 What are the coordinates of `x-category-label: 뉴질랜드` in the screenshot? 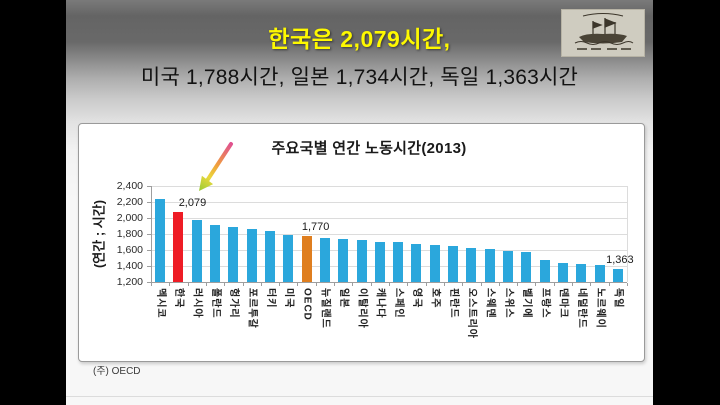 It's located at (325, 308).